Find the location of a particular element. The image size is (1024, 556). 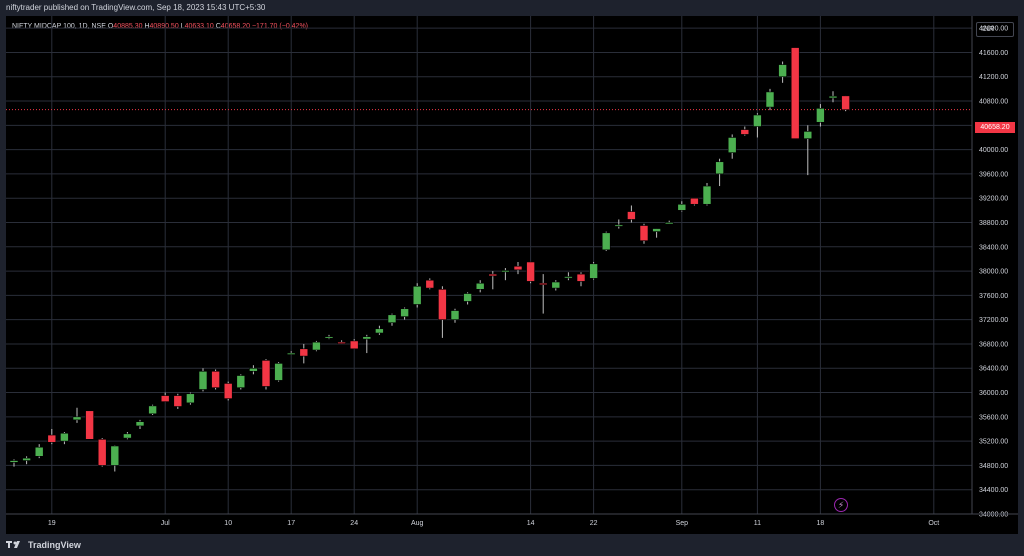

y-tick-label: 41200.00 is located at coordinates (993, 77).